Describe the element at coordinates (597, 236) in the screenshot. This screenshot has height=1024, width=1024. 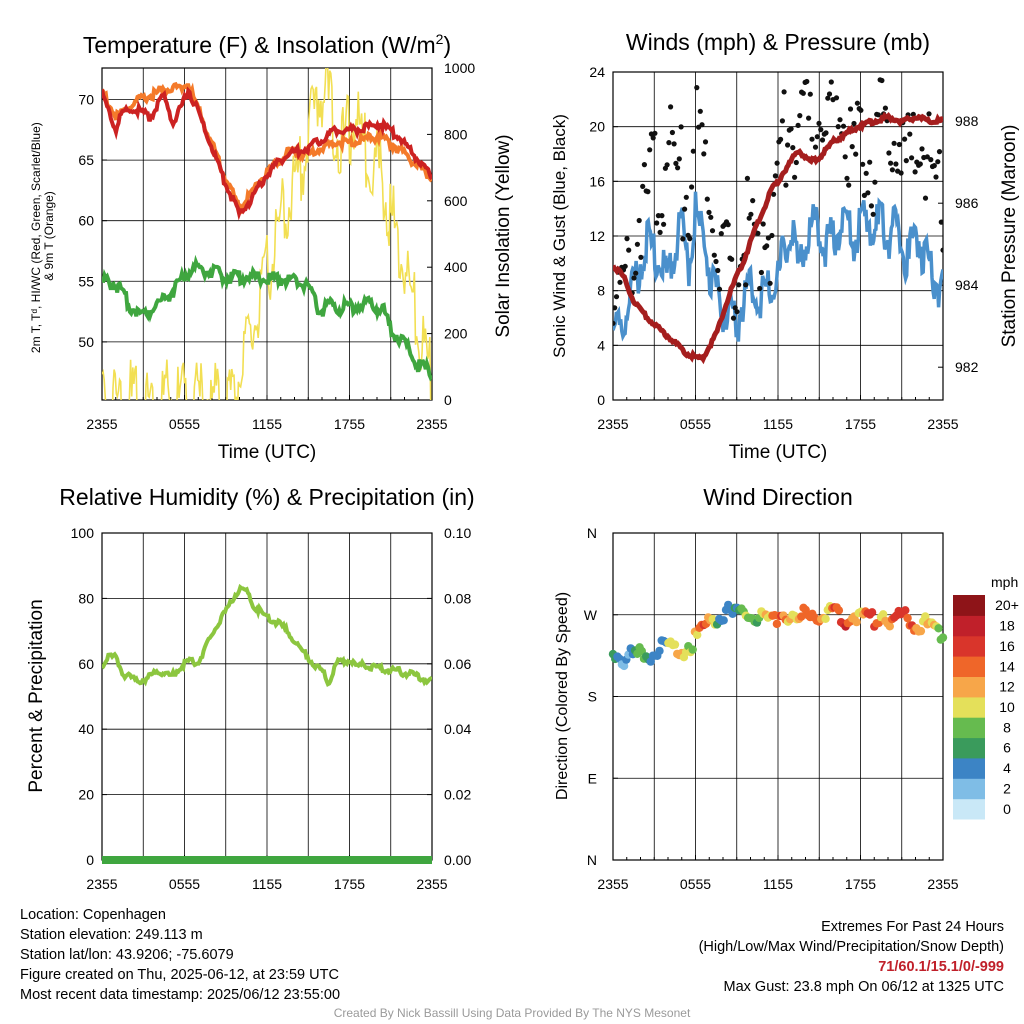
I see `y-tick-label: 12` at that location.